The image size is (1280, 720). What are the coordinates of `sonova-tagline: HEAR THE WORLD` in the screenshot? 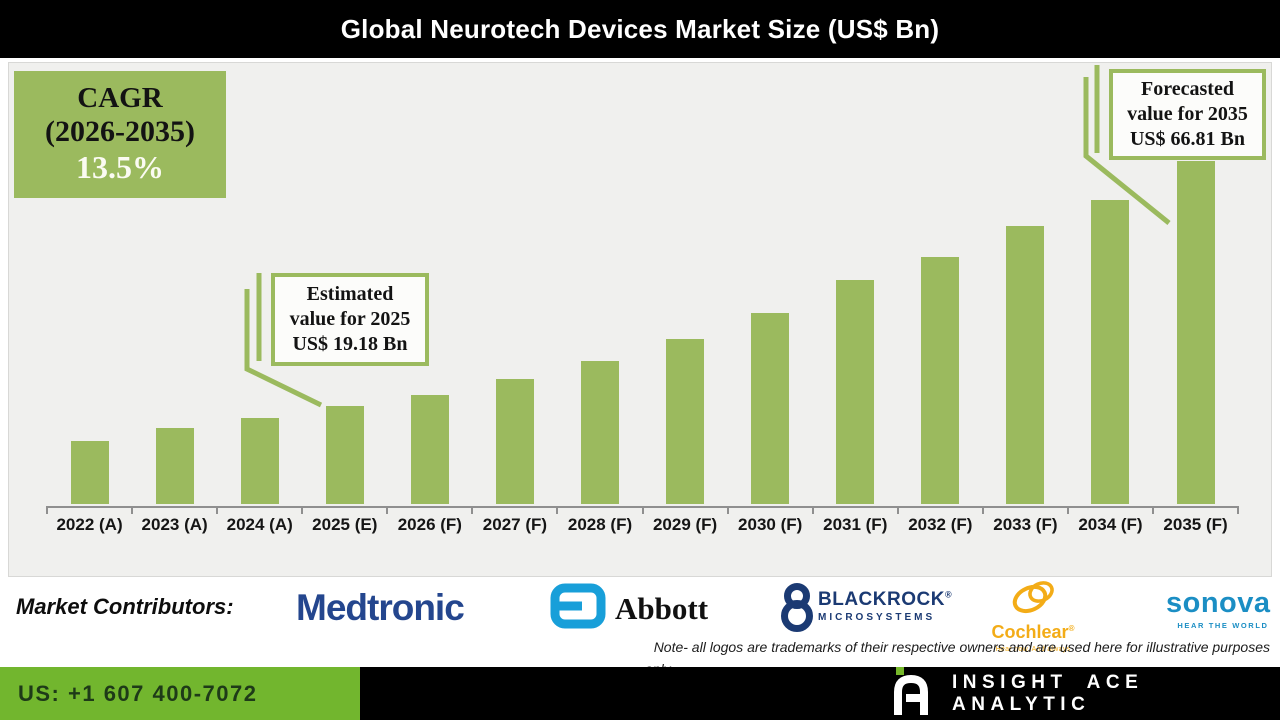 It's located at (1223, 625).